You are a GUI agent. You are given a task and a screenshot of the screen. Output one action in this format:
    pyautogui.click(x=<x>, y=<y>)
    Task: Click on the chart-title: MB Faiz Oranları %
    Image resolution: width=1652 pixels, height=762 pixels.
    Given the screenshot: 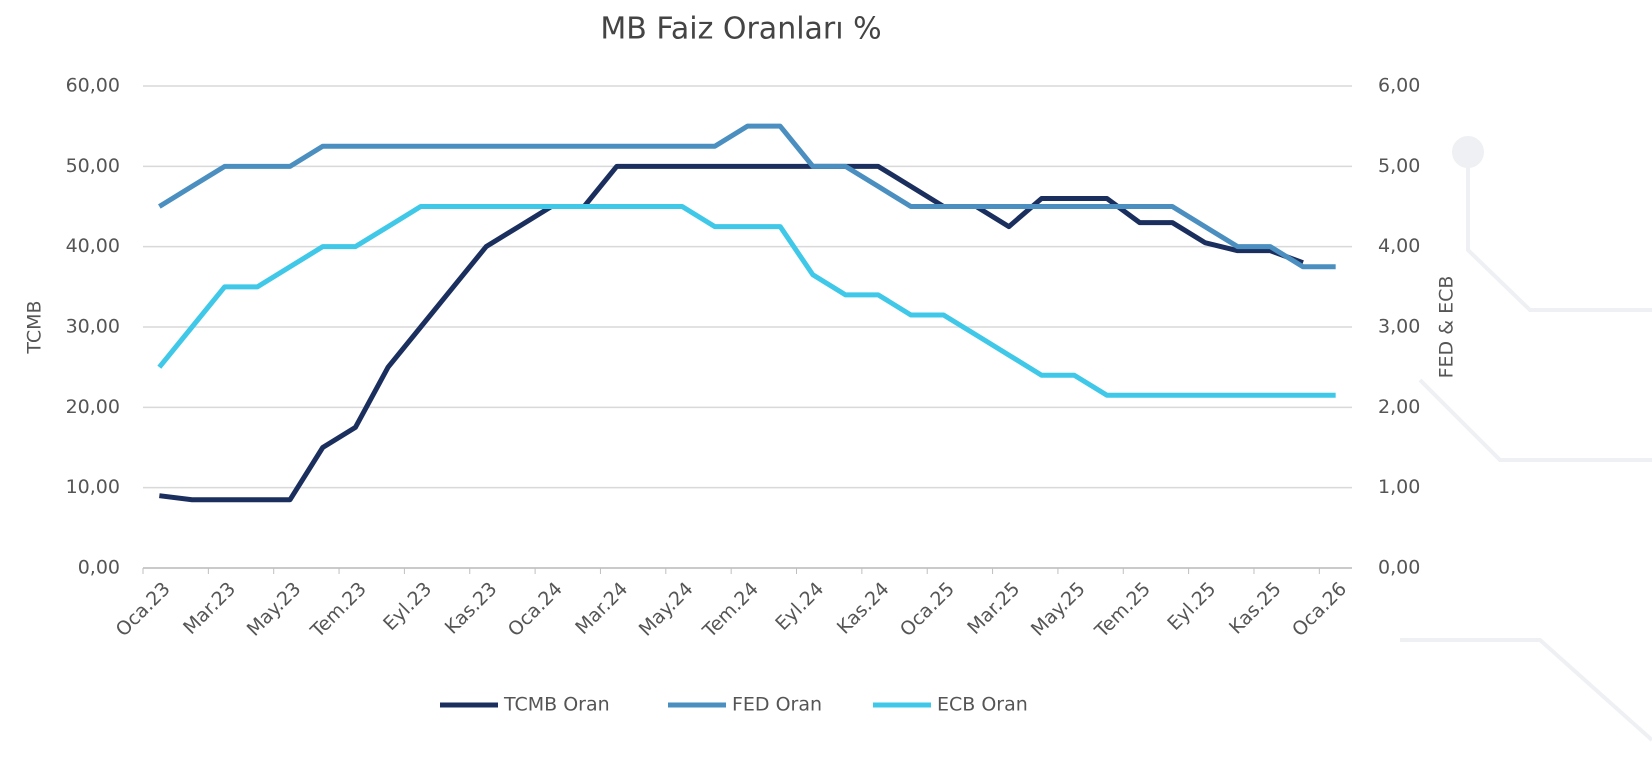 What is the action you would take?
    pyautogui.click(x=740, y=29)
    